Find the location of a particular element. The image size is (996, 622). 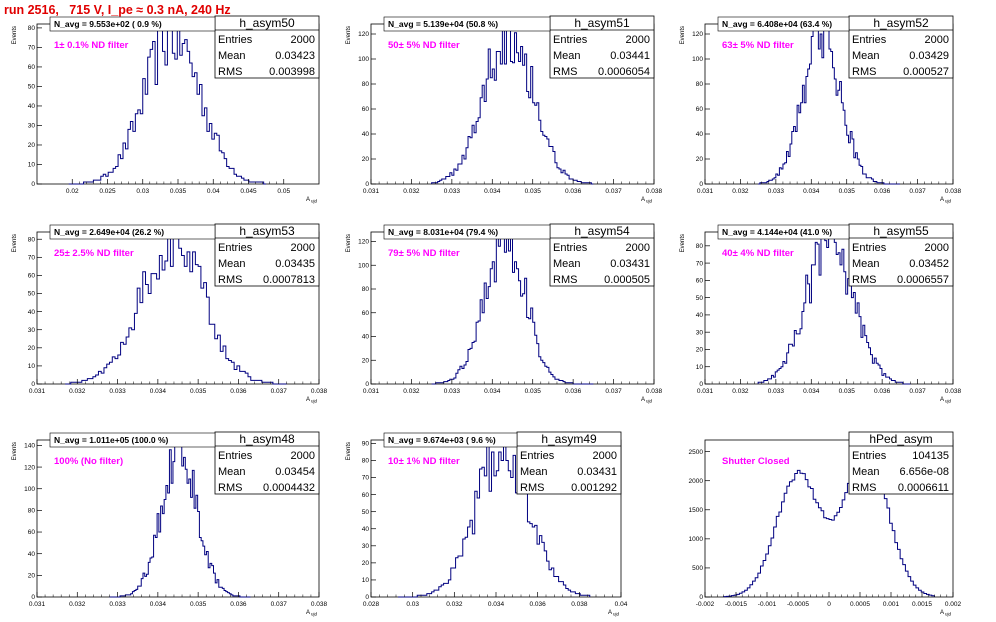

n-avg-box: N_avg = 6.408e+04 (63.4 %) is located at coordinates (783, 24).